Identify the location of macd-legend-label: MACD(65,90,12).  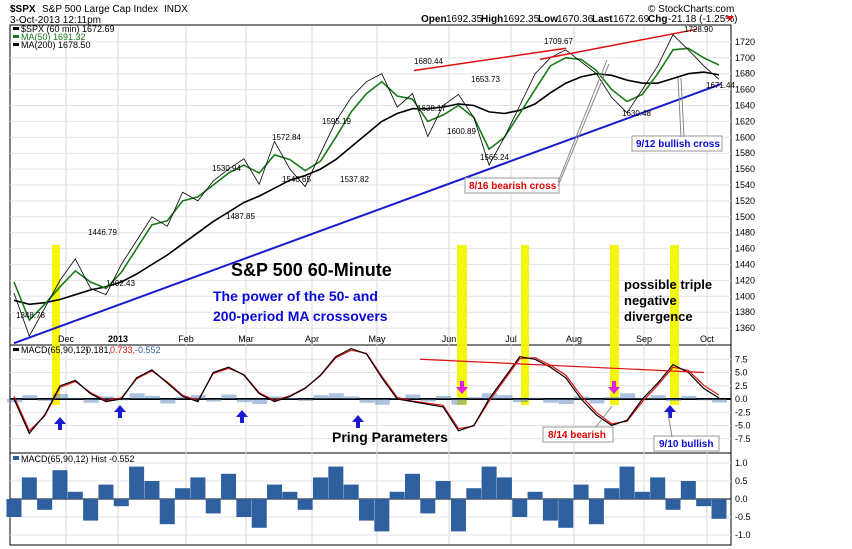
(55, 350).